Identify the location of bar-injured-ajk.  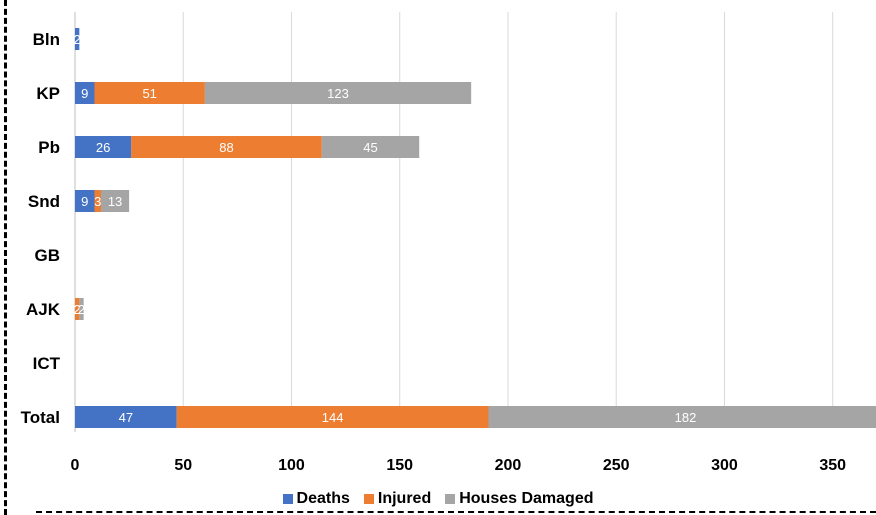
(77, 309).